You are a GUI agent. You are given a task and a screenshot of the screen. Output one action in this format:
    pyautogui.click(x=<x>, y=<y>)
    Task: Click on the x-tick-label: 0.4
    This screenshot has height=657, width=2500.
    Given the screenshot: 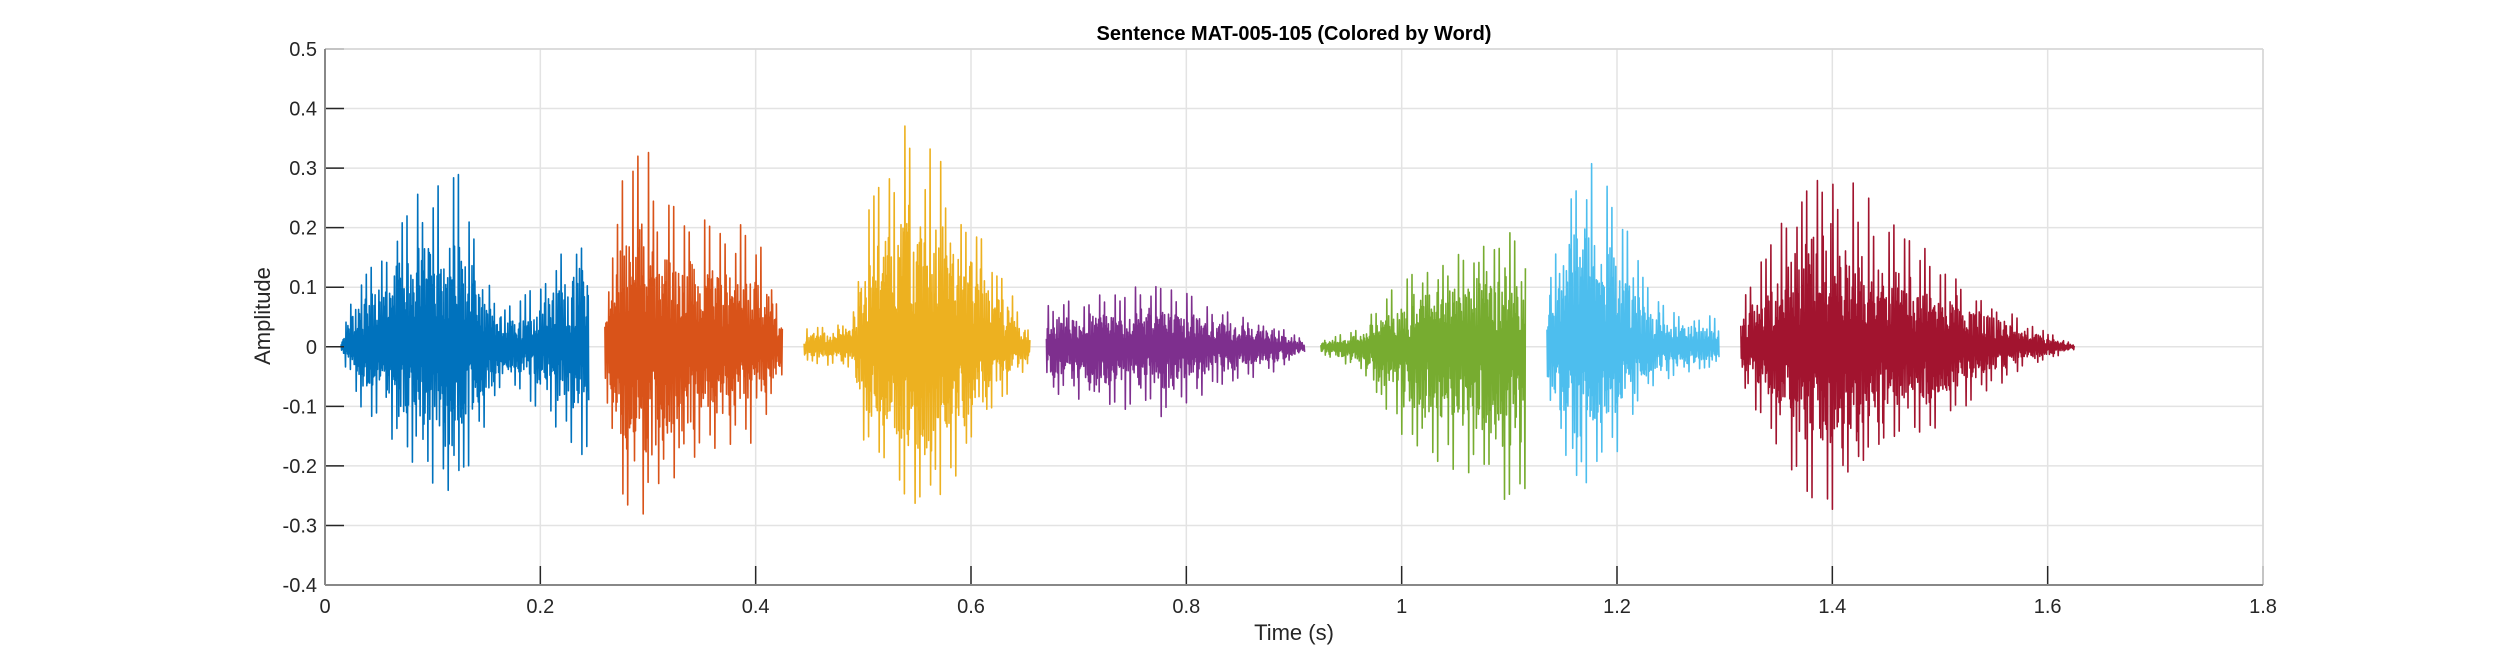 What is the action you would take?
    pyautogui.click(x=756, y=607)
    